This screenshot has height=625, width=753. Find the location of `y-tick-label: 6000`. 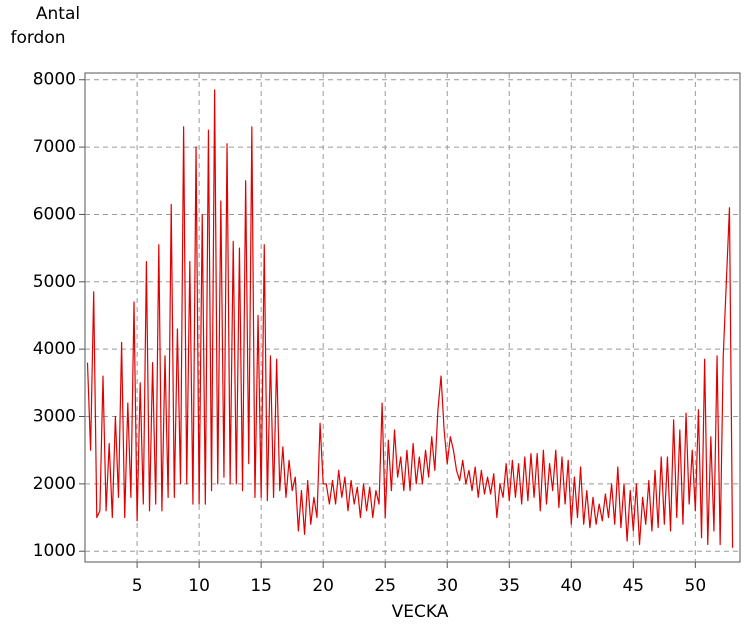

y-tick-label: 6000 is located at coordinates (54, 214).